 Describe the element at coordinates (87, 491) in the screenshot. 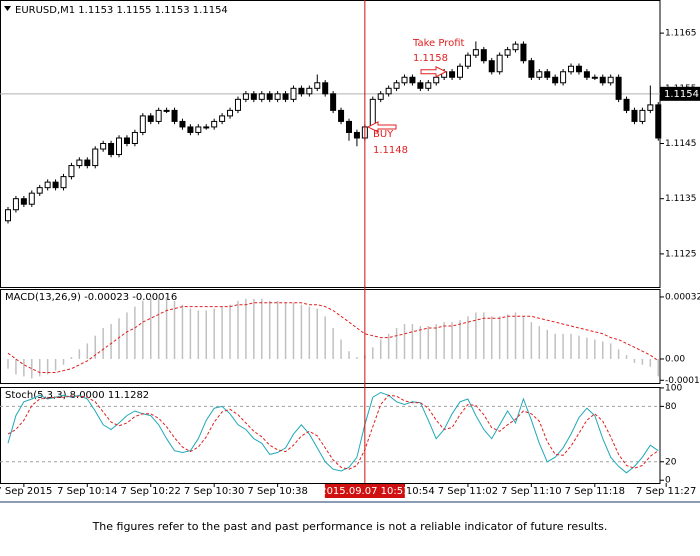

I see `x-tick-label: 7 Sep 10:14` at that location.